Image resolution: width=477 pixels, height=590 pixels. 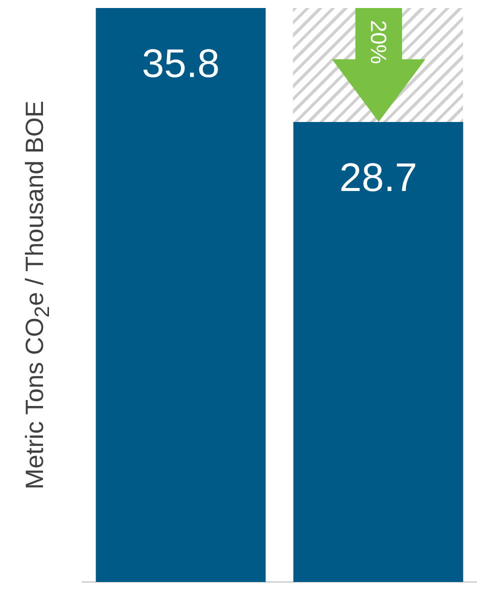 What do you see at coordinates (378, 178) in the screenshot?
I see `data-label: 28.7` at bounding box center [378, 178].